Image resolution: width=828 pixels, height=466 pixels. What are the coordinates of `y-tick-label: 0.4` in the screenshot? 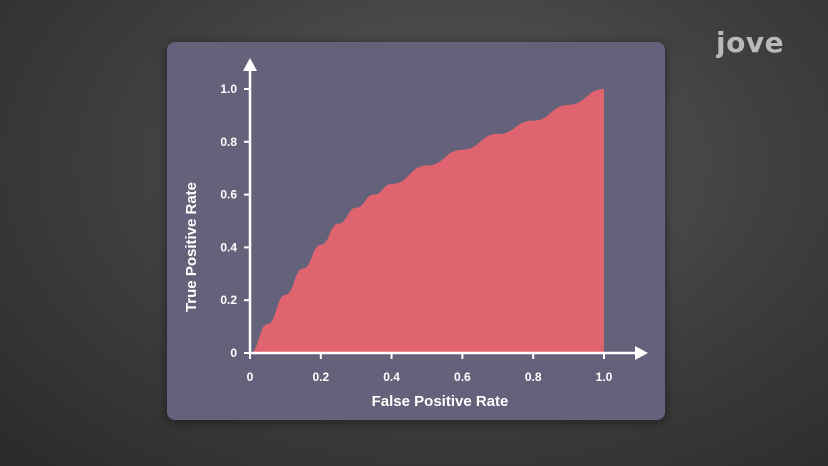 It's located at (228, 247).